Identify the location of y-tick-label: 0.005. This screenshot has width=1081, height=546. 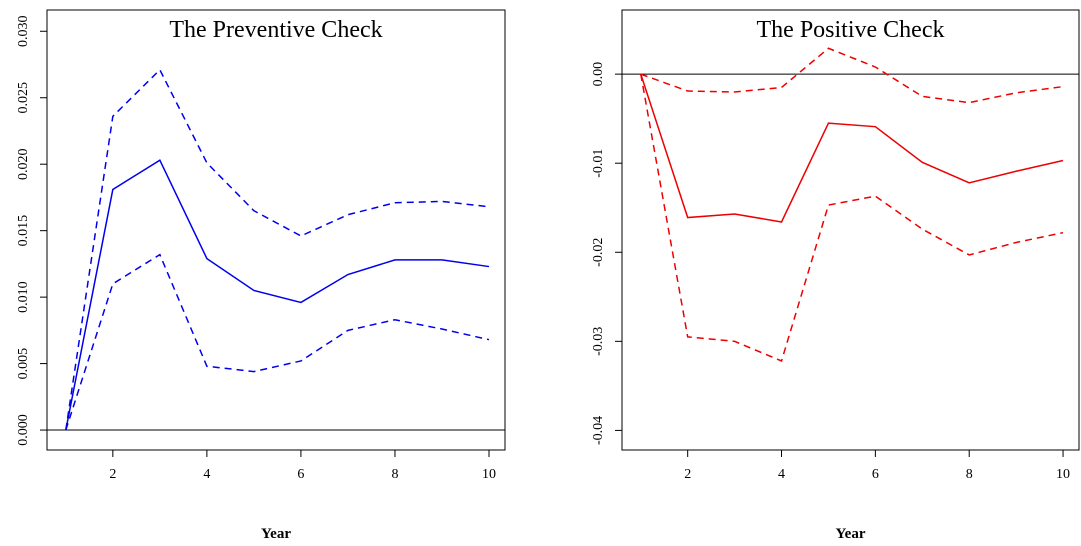
(23, 364).